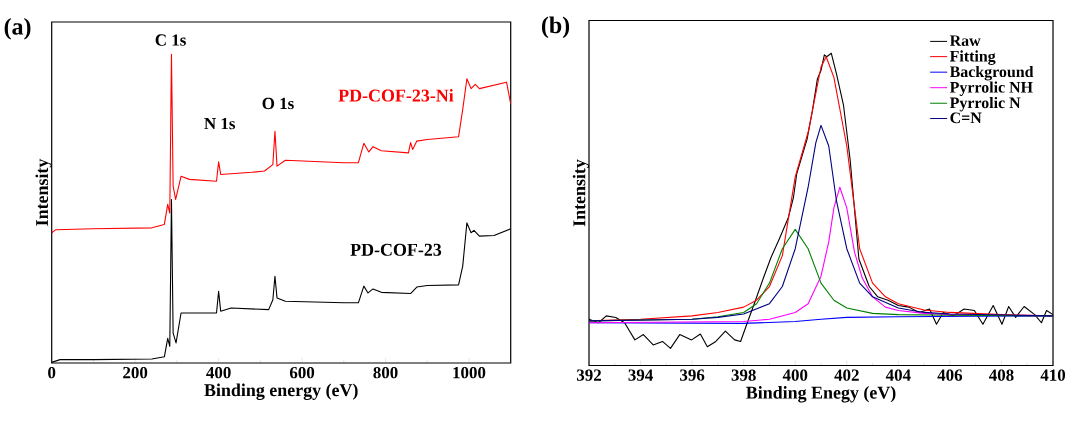 This screenshot has height=435, width=1070. What do you see at coordinates (991, 88) in the screenshot?
I see `legend-label: Pyrrolic NH` at bounding box center [991, 88].